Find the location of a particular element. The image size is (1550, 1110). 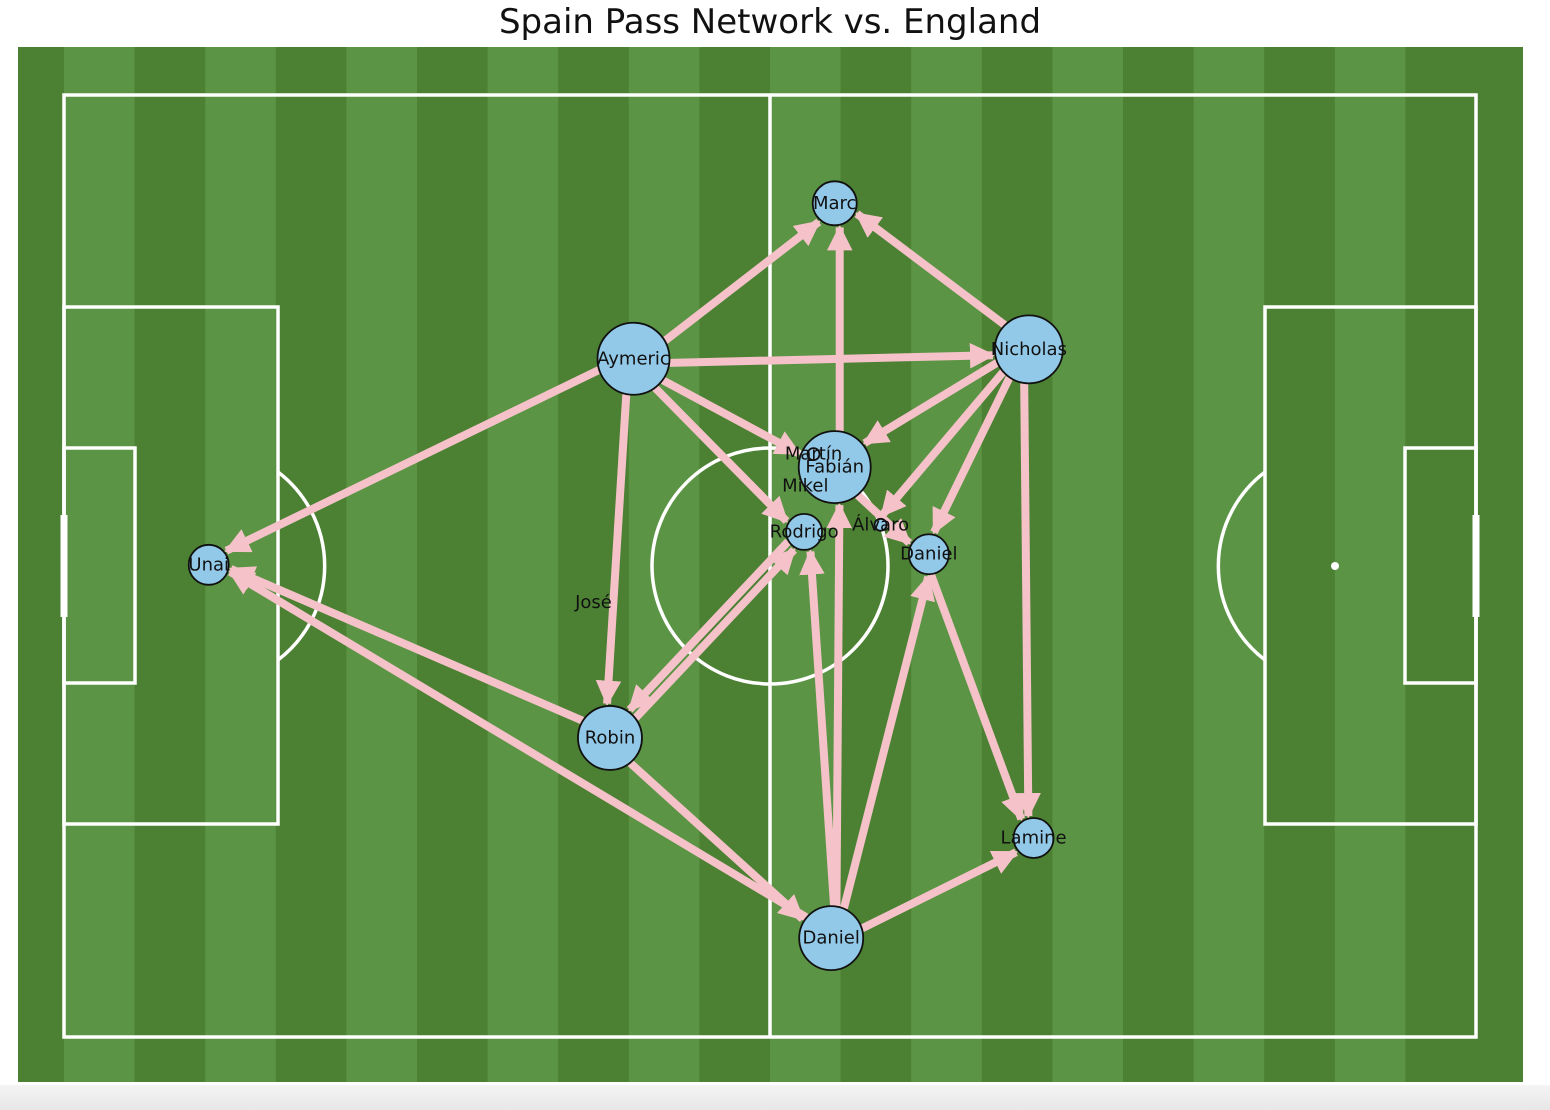

pass-arrow-daniel_back-to-daniel_mid is located at coordinates (887, 742).